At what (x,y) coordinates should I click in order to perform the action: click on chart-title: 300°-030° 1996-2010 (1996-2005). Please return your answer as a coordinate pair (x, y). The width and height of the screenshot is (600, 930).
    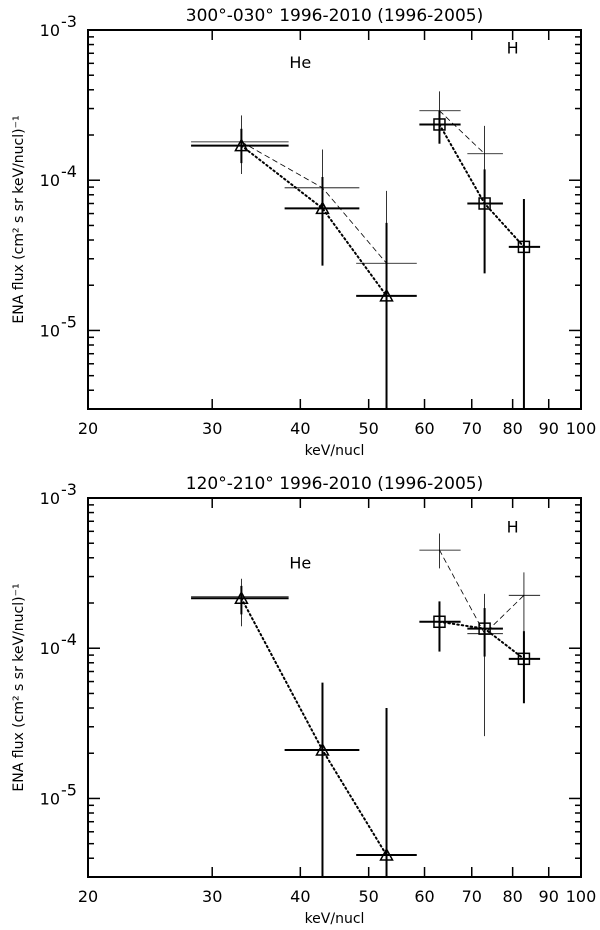
    Looking at the image, I should click on (334, 16).